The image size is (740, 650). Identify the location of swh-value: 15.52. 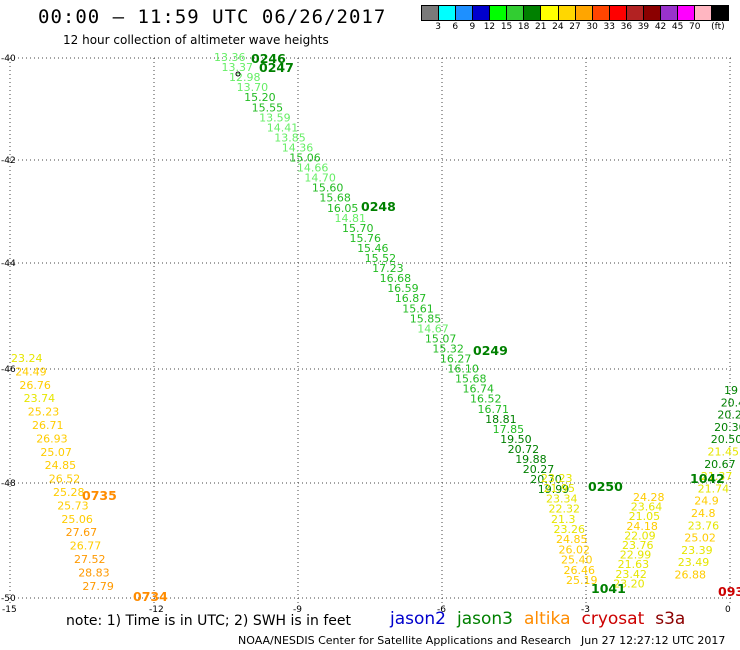
(381, 258).